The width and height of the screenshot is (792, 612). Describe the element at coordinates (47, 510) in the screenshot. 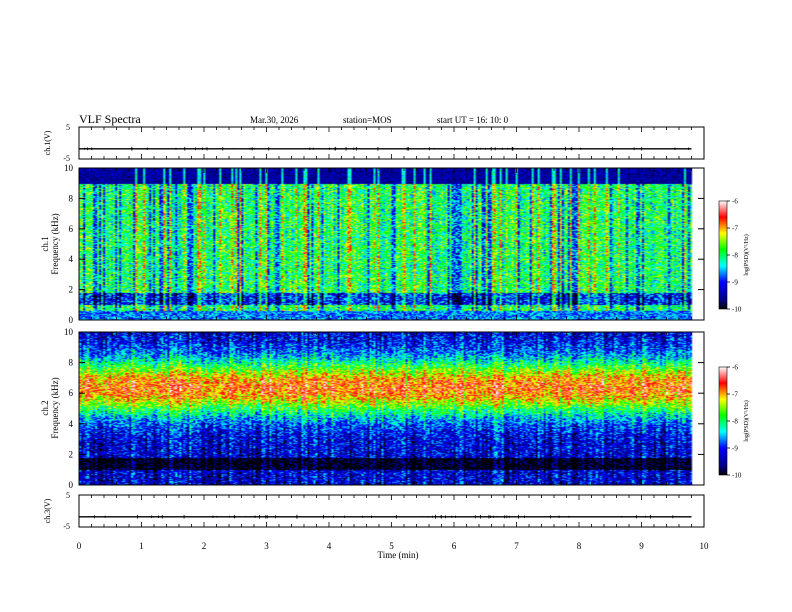

I see `ch3-voltage-ylabel: ch.3(V)` at that location.